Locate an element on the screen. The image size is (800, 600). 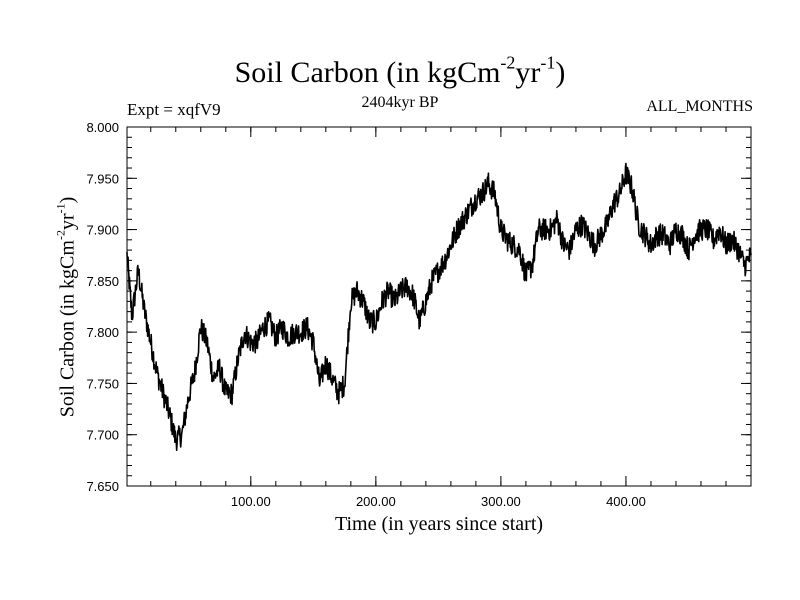
x-tick-label: 300.00 is located at coordinates (501, 501).